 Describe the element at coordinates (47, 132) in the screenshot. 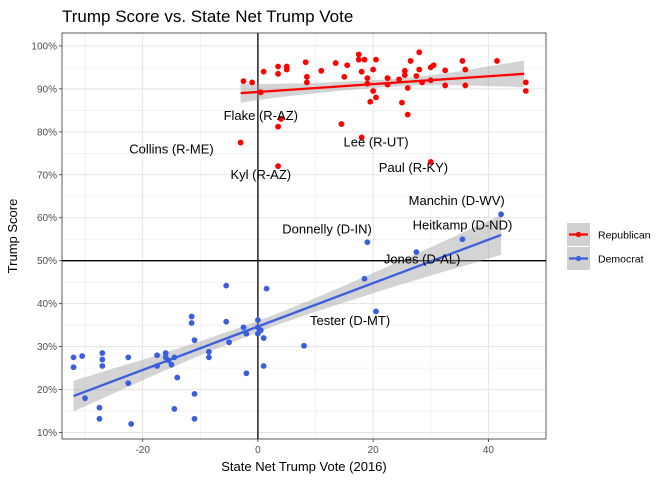

I see `y-tick-label: 80%` at that location.